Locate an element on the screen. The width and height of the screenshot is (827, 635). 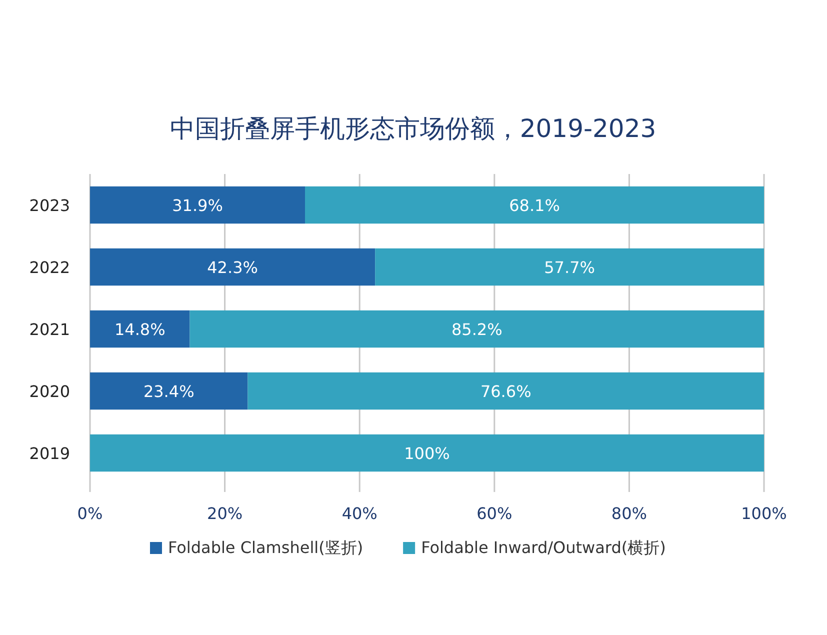
data-label: 68.1% is located at coordinates (534, 205).